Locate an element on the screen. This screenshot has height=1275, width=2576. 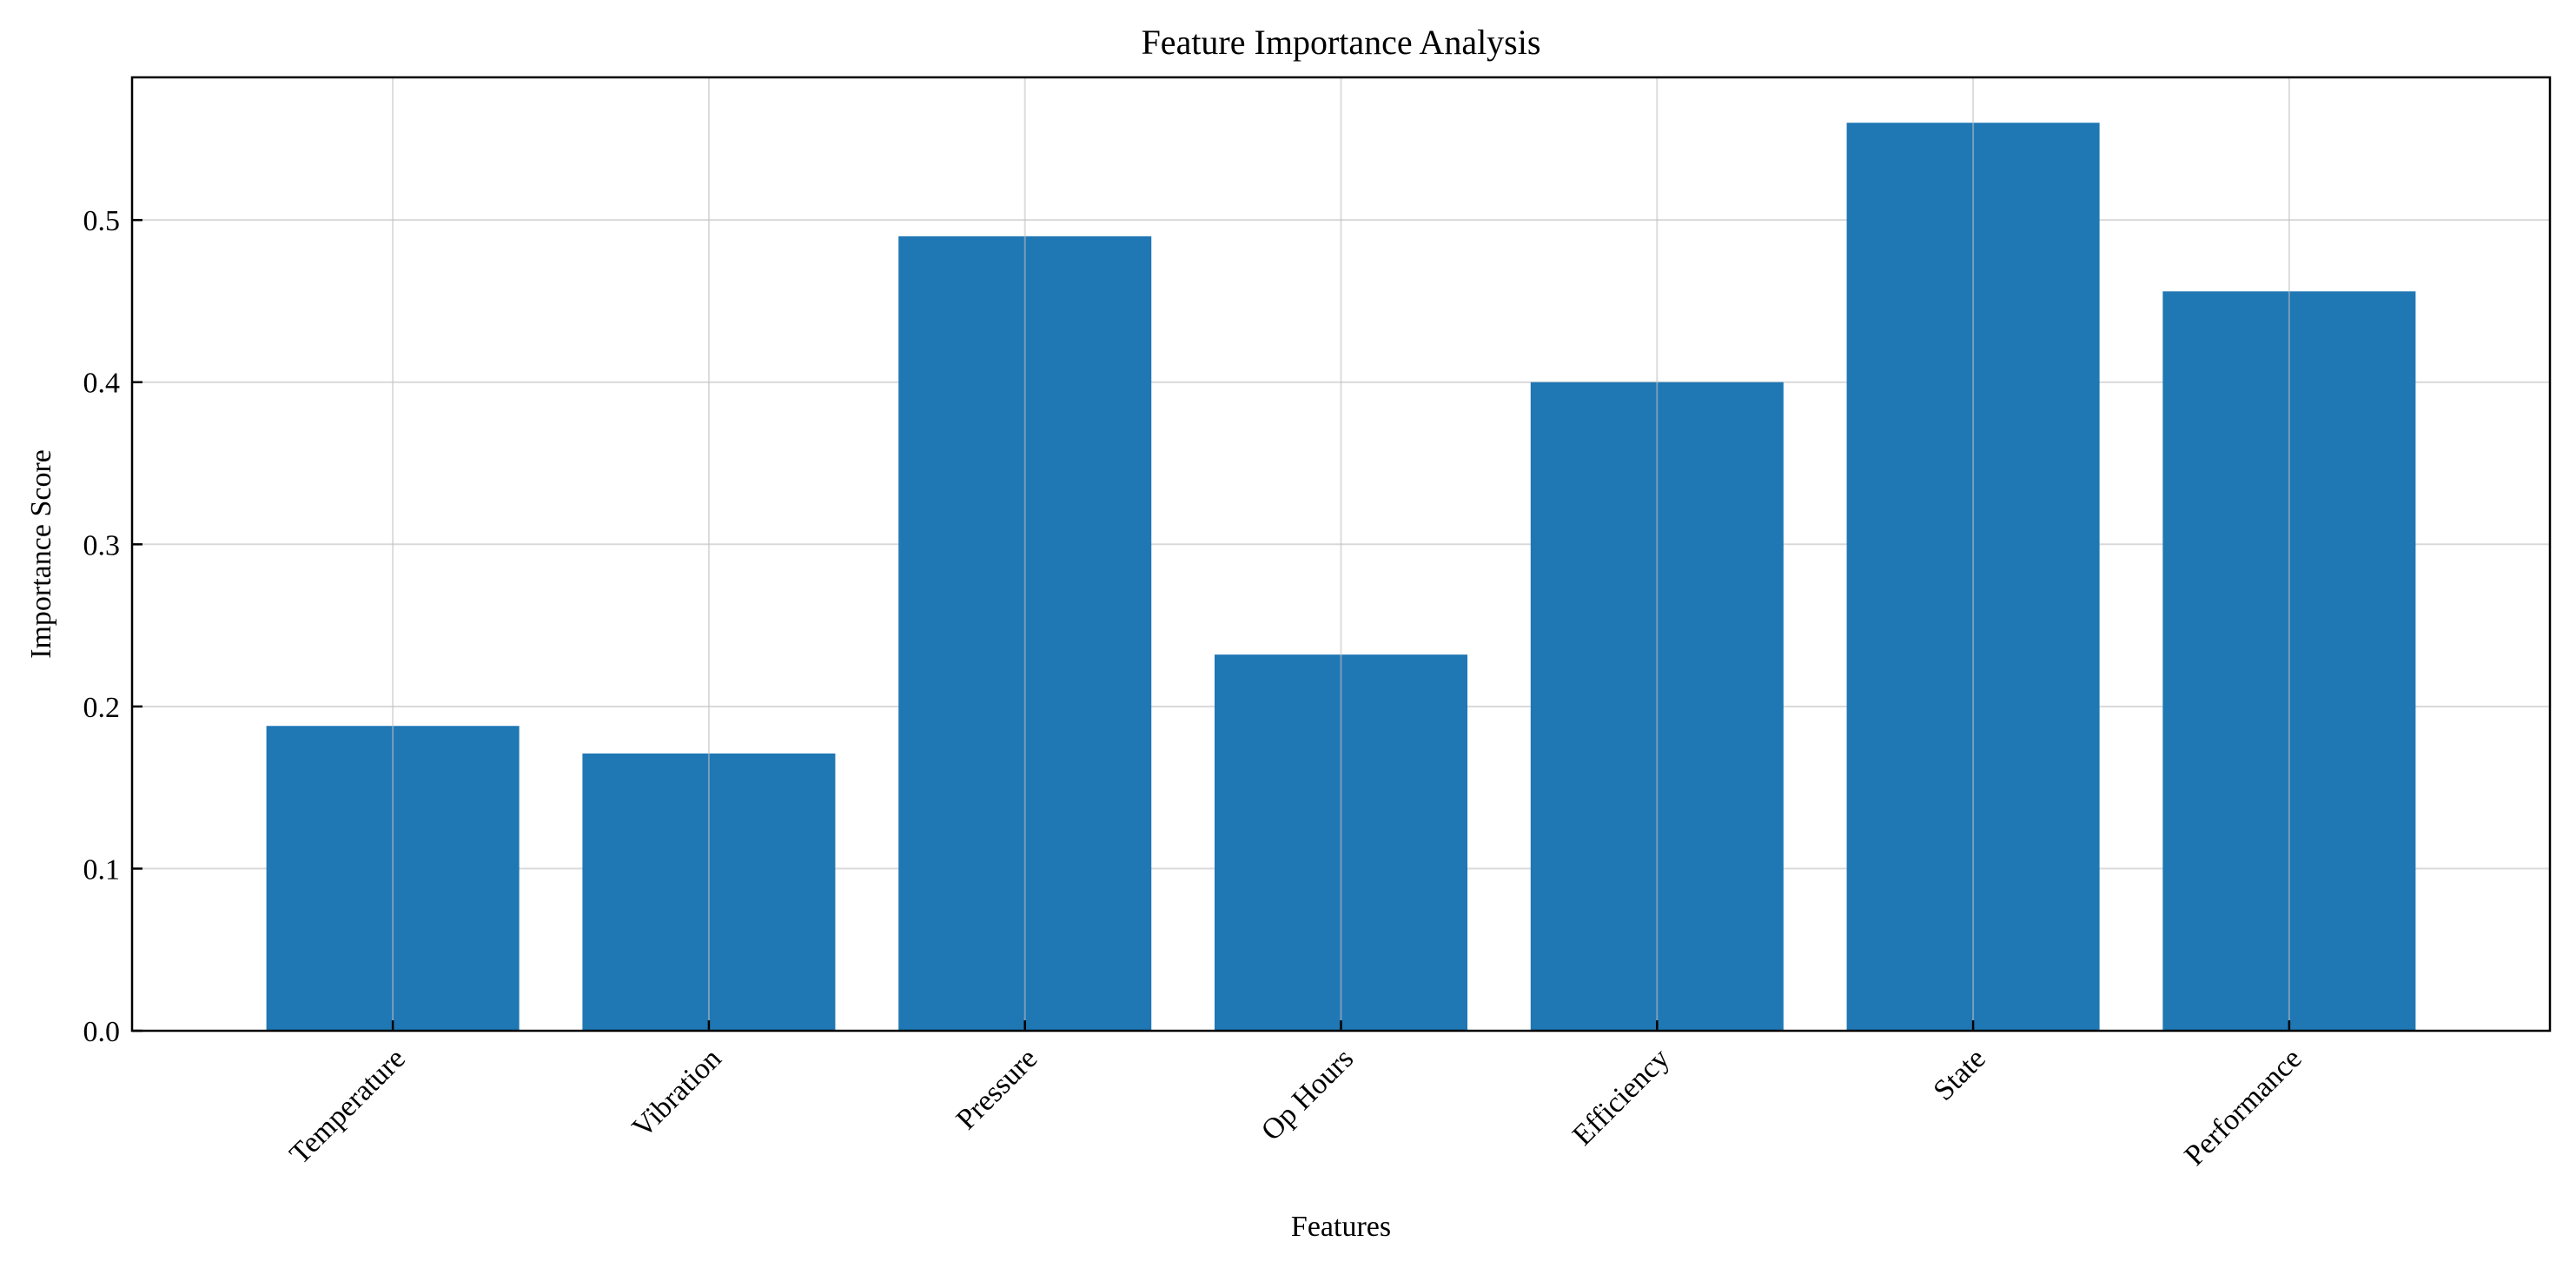
y-tick-label: 0.4 is located at coordinates (102, 384).